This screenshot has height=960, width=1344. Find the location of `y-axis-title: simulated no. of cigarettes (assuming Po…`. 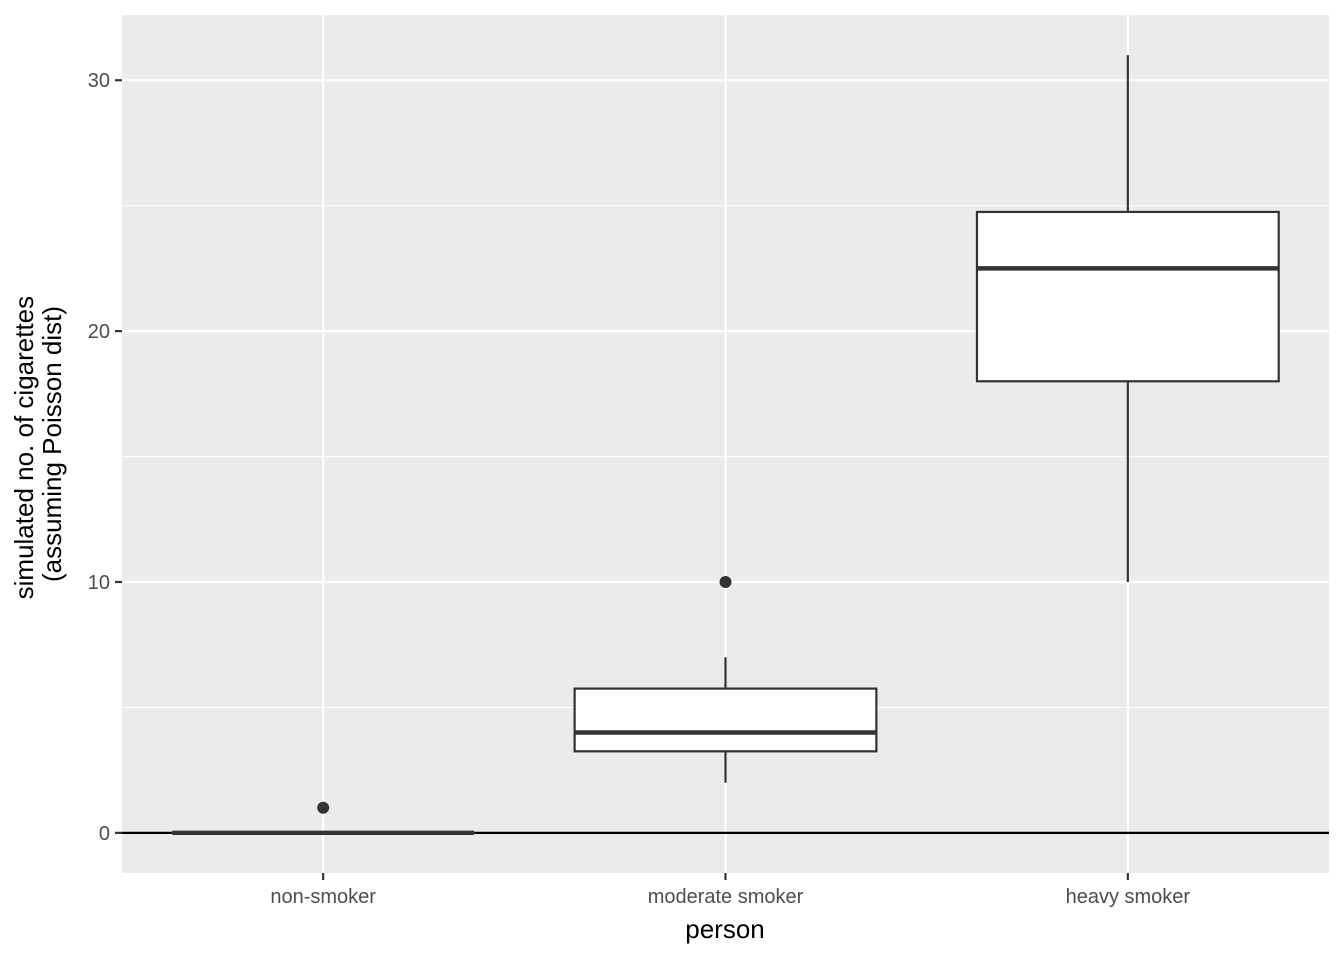

y-axis-title: simulated no. of cigarettes (assuming Po… is located at coordinates (38, 444).